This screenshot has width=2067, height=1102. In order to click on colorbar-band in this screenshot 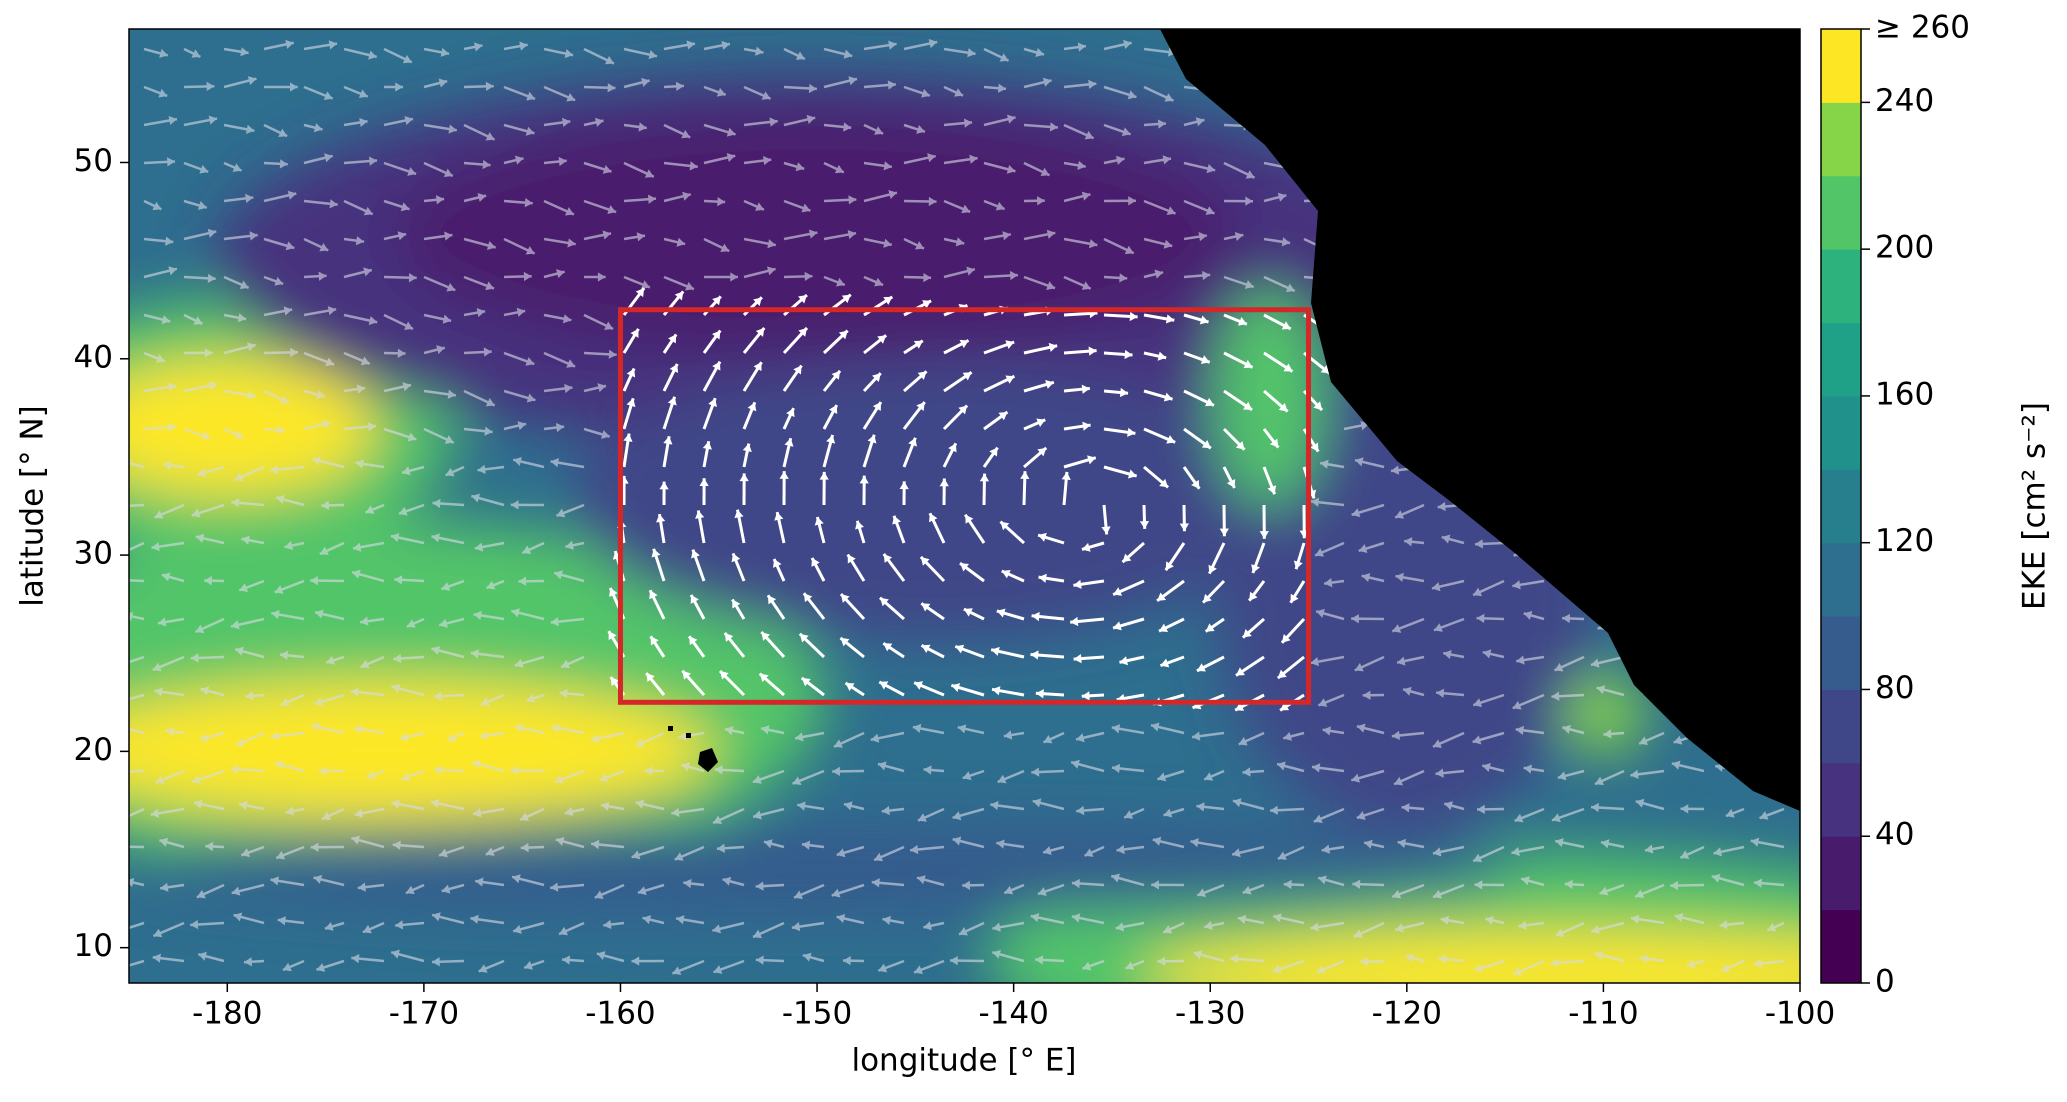, I will do `click(1841, 653)`.